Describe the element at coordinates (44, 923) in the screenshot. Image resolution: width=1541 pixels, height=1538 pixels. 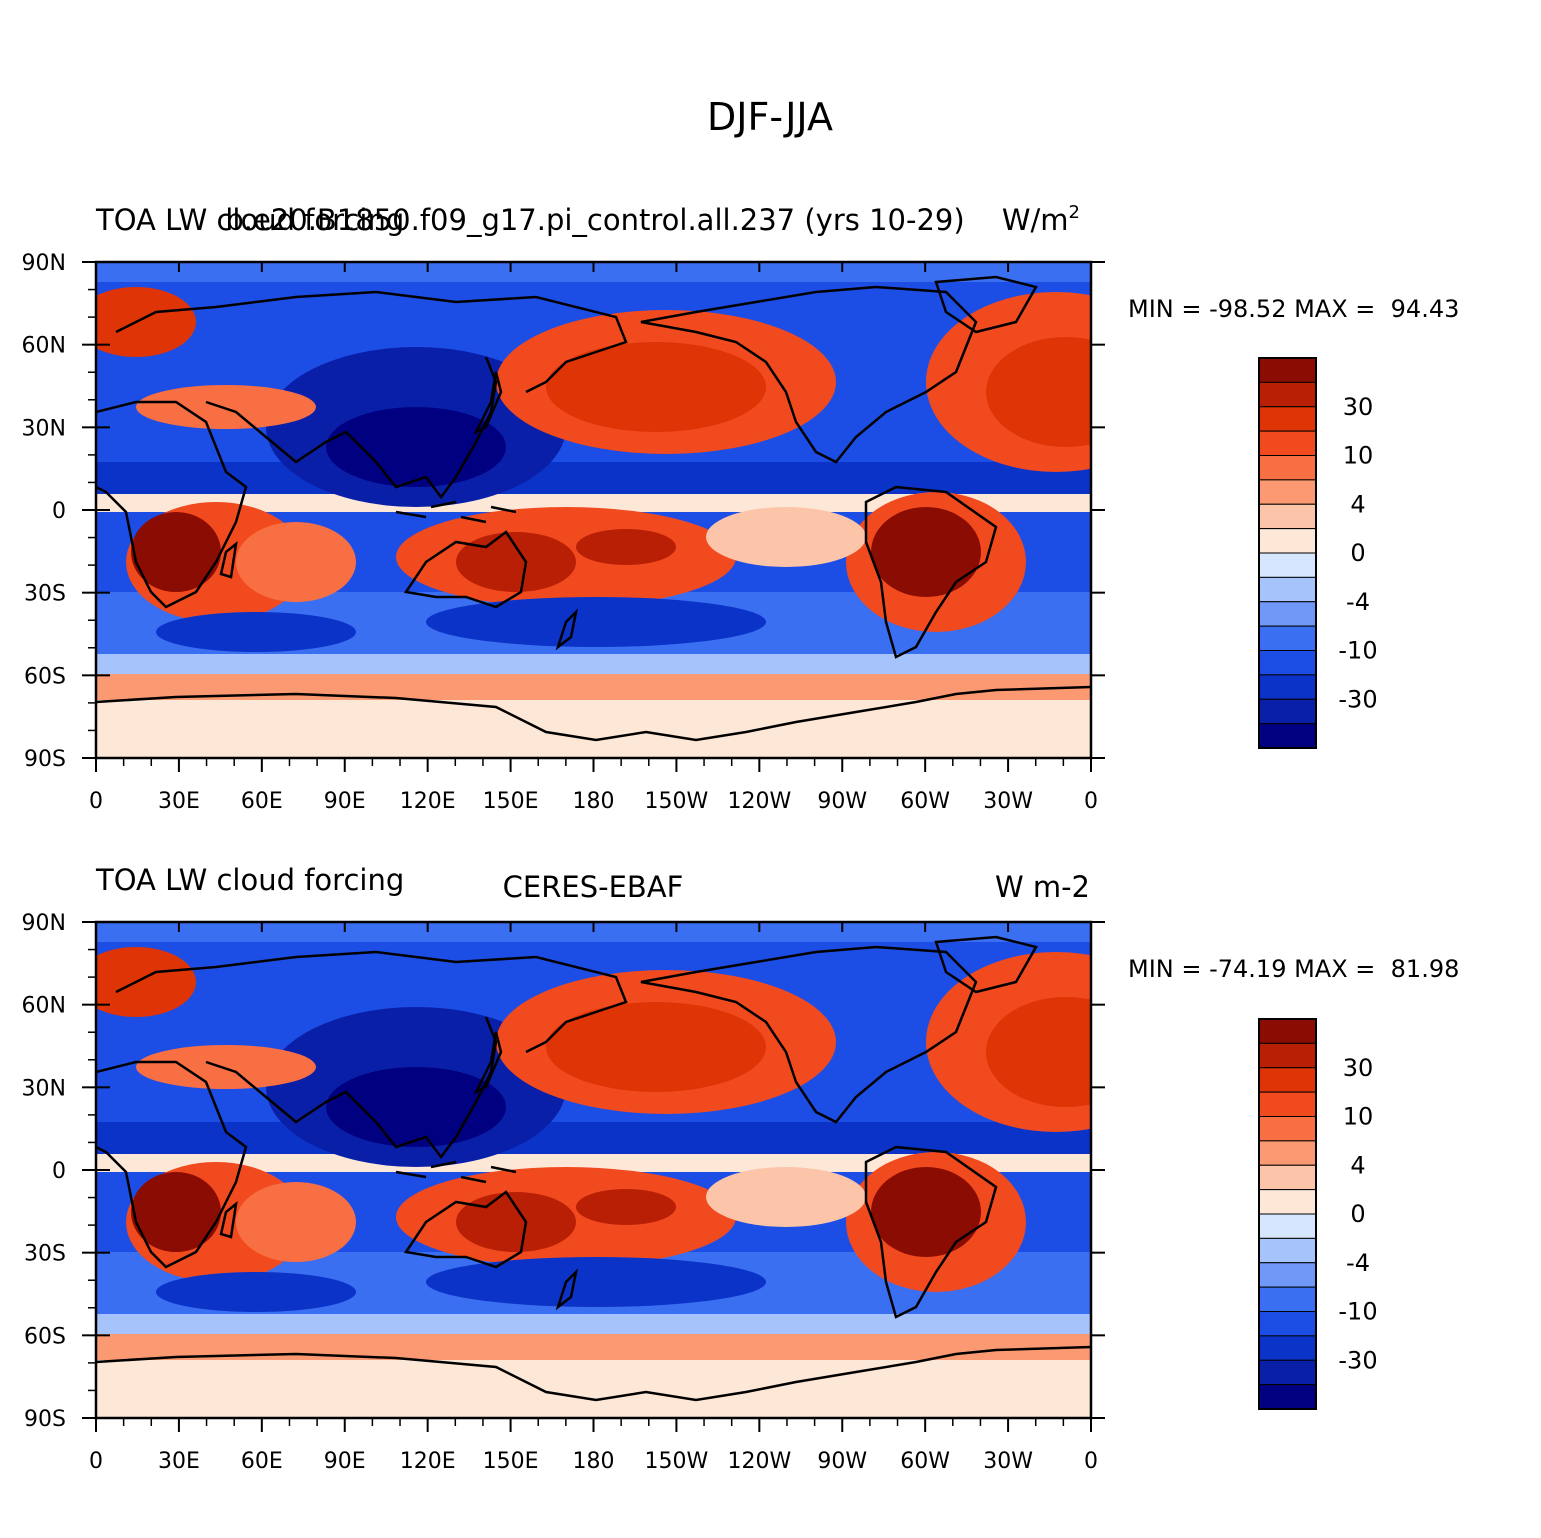
I see `y-tick-label: 90N` at that location.